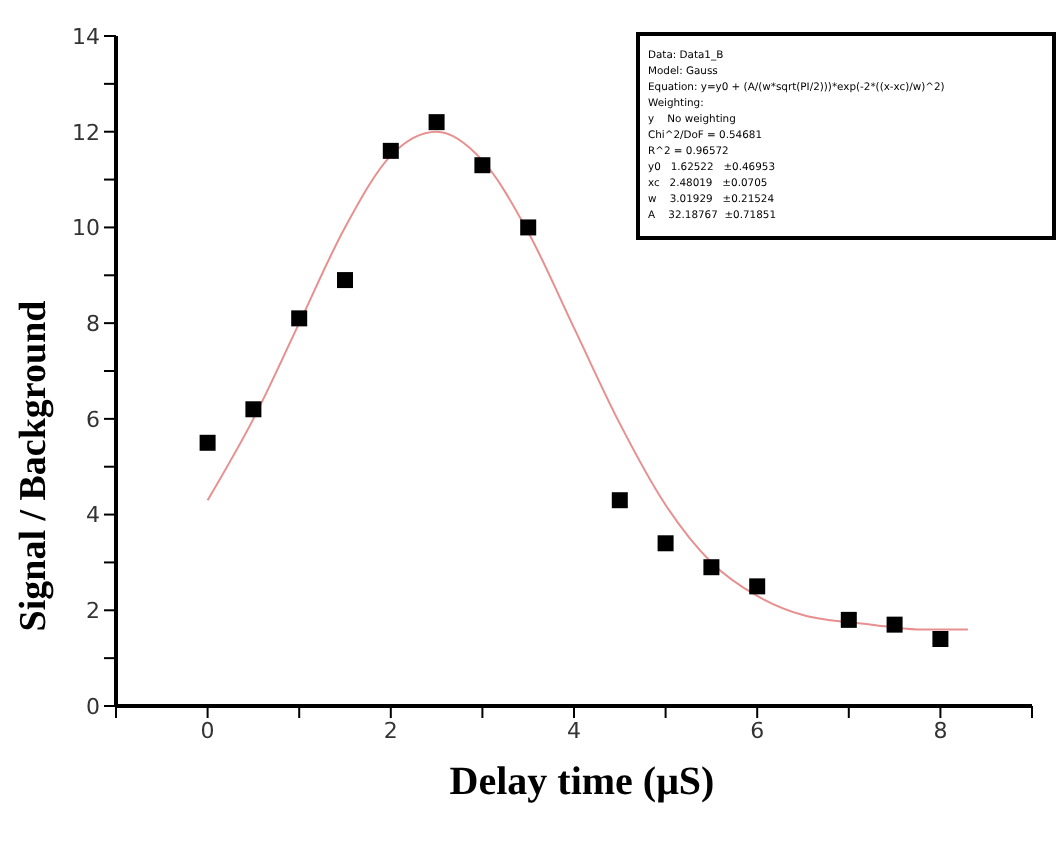  Describe the element at coordinates (86, 132) in the screenshot. I see `y-tick-label: 12` at that location.